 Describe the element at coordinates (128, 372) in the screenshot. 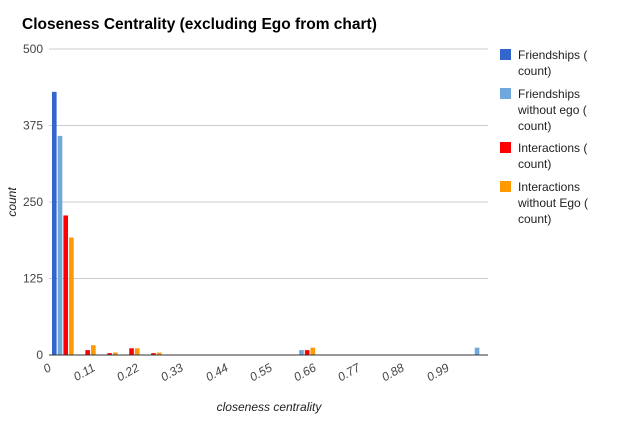

I see `x-tick-label: 0.22` at that location.